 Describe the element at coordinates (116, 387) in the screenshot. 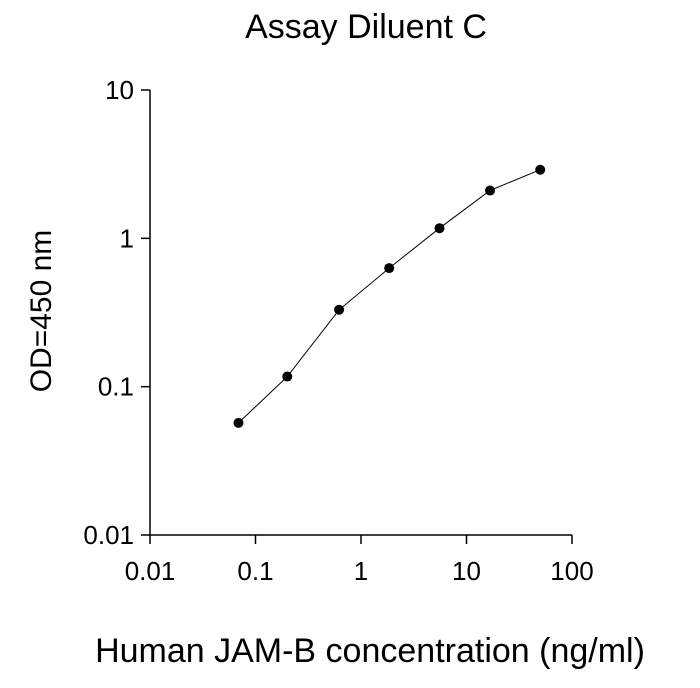

I see `y-tick-label: 0.1` at that location.